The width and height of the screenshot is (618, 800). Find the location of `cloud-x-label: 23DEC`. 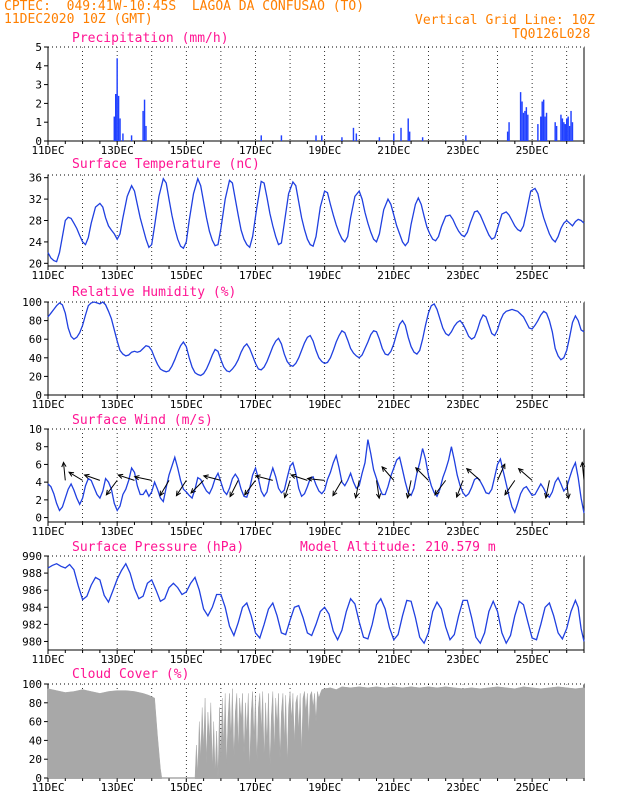

cloud-x-label: 23DEC is located at coordinates (462, 787).